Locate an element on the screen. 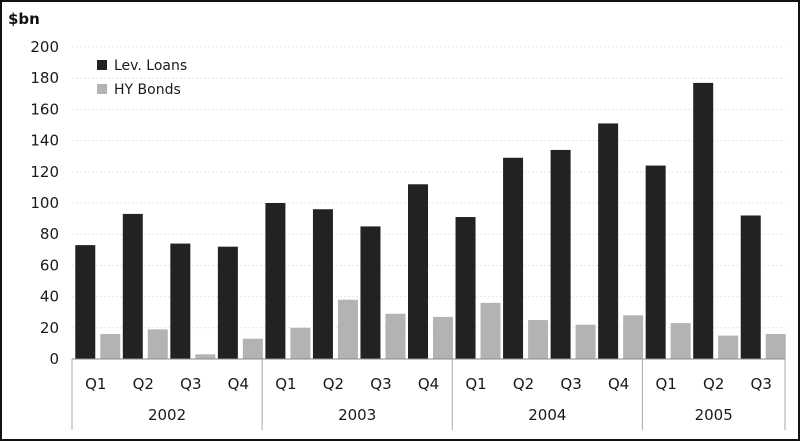  y-axis: 0 20 40 60 80 100 120 140 160 180 200 is located at coordinates (44, 203).